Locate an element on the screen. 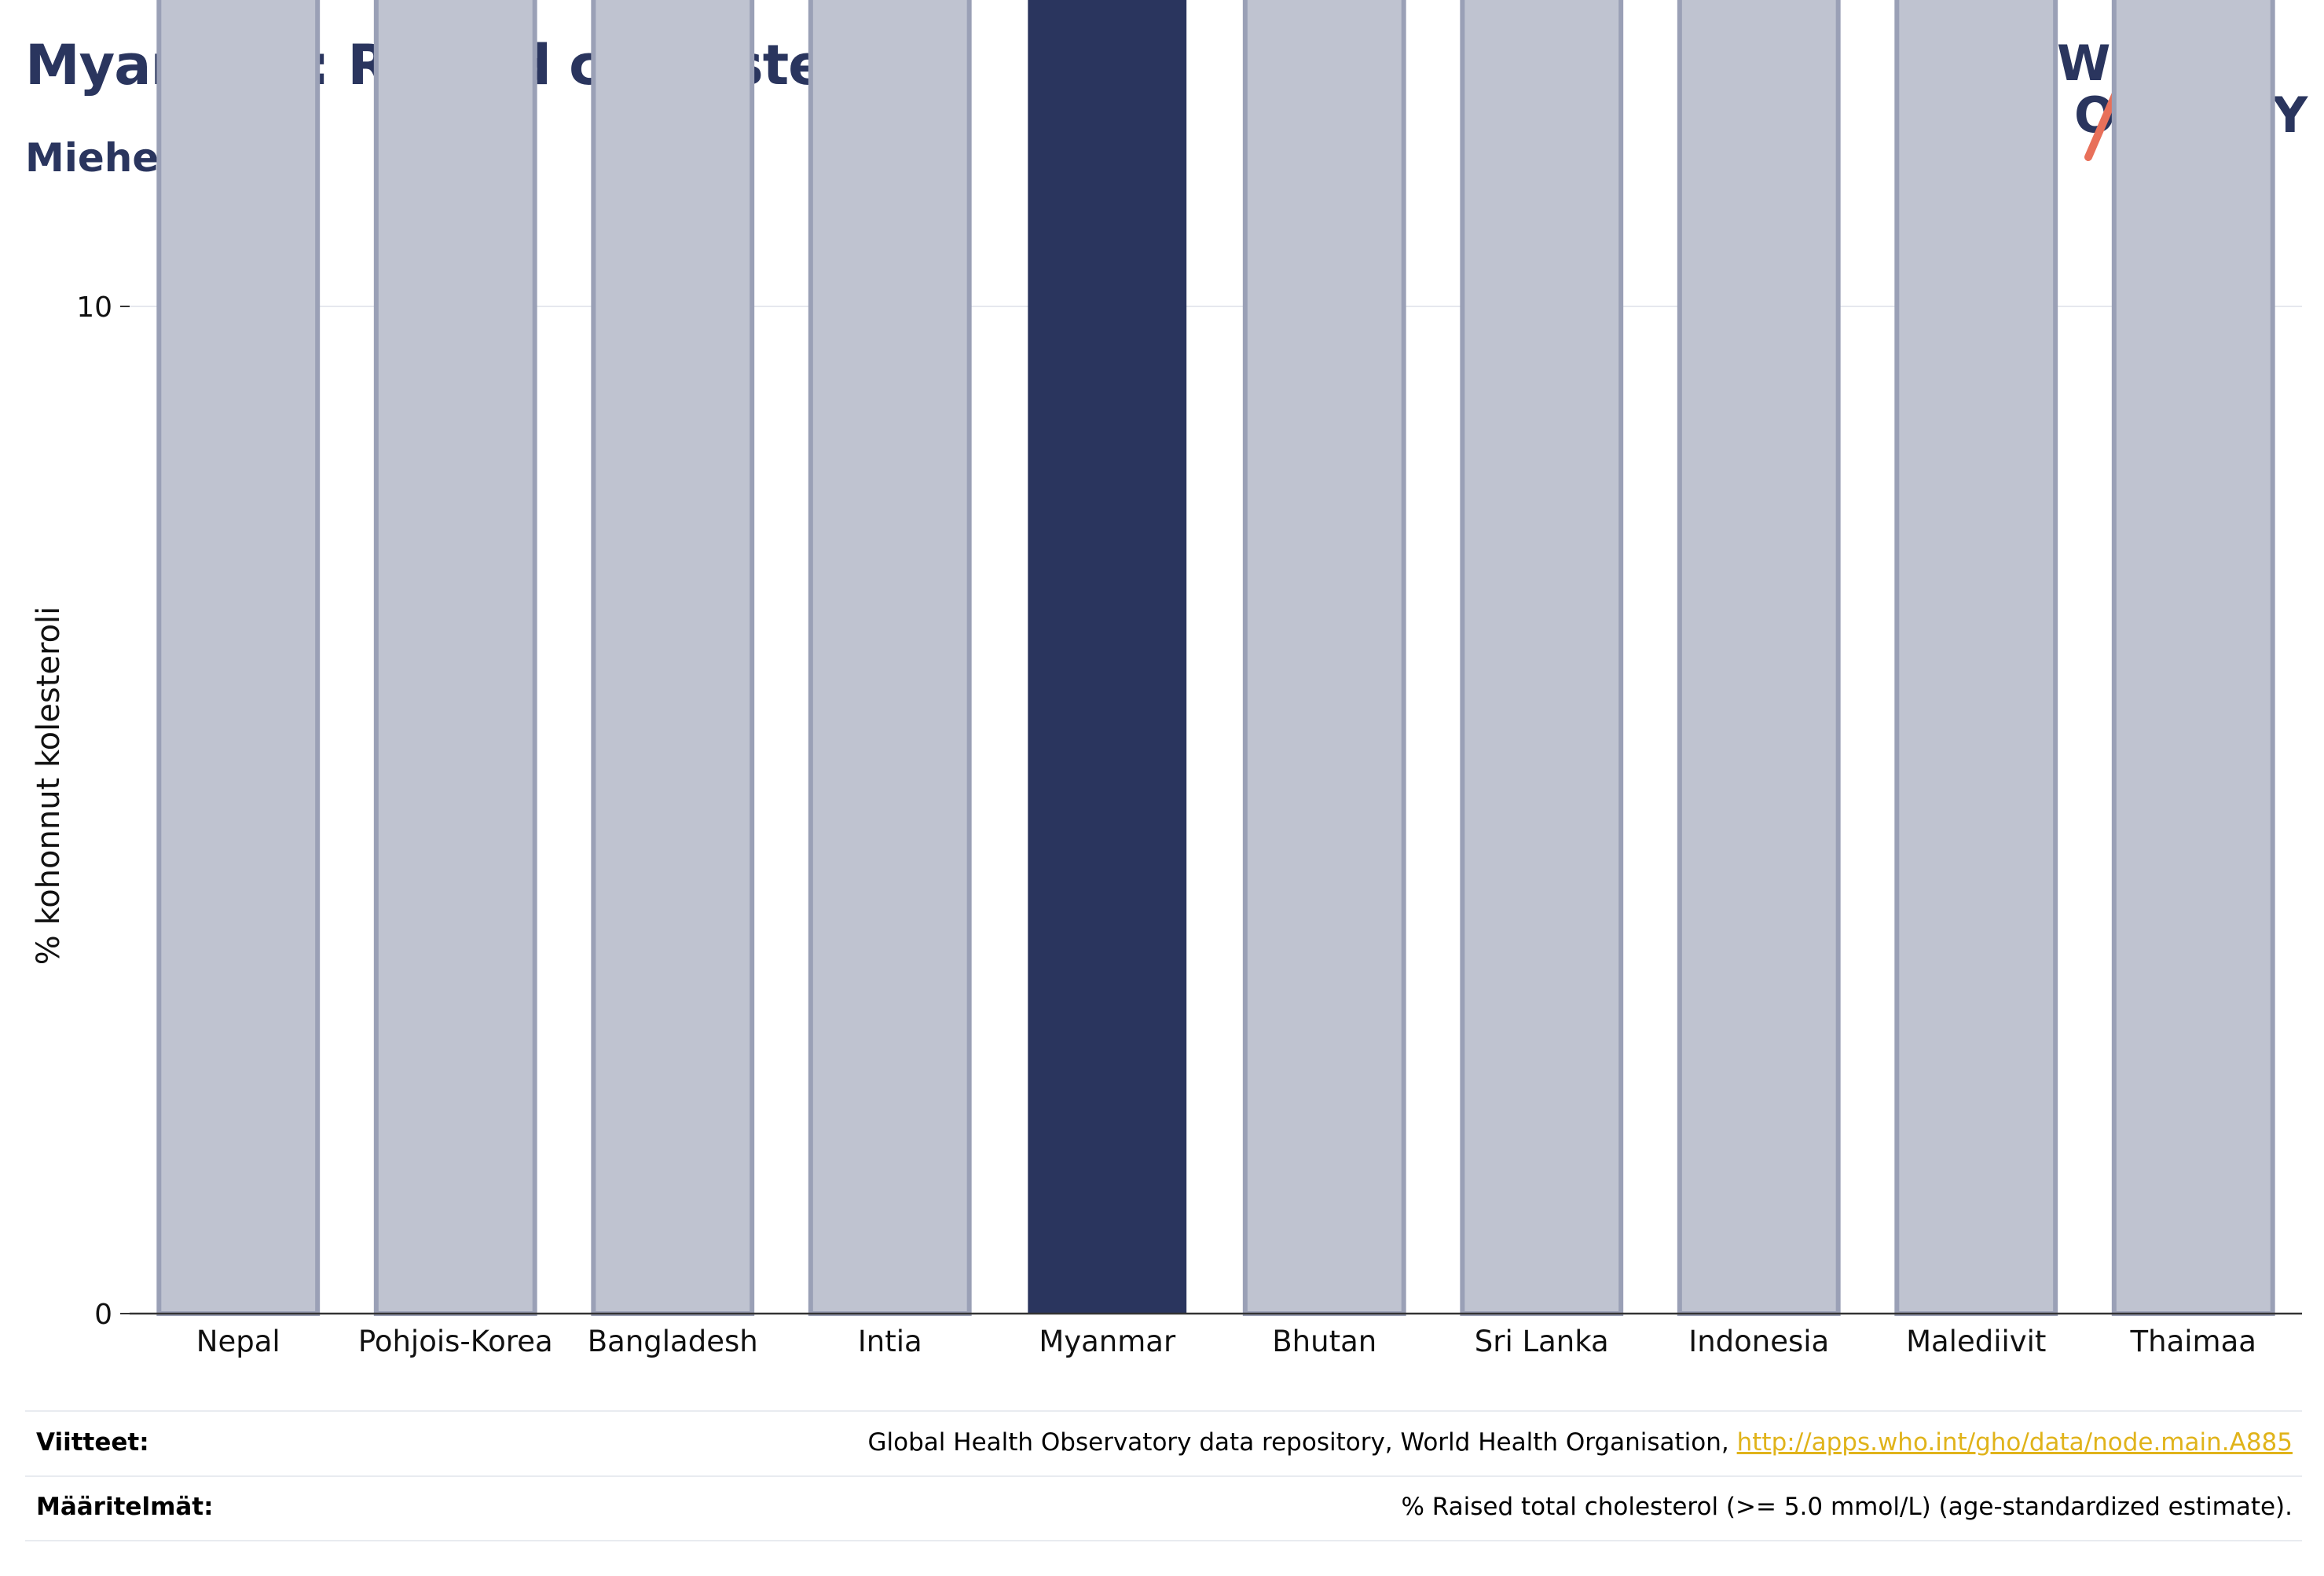 The image size is (2324, 1576). x-tick-label: Bangladesh is located at coordinates (673, 1341).